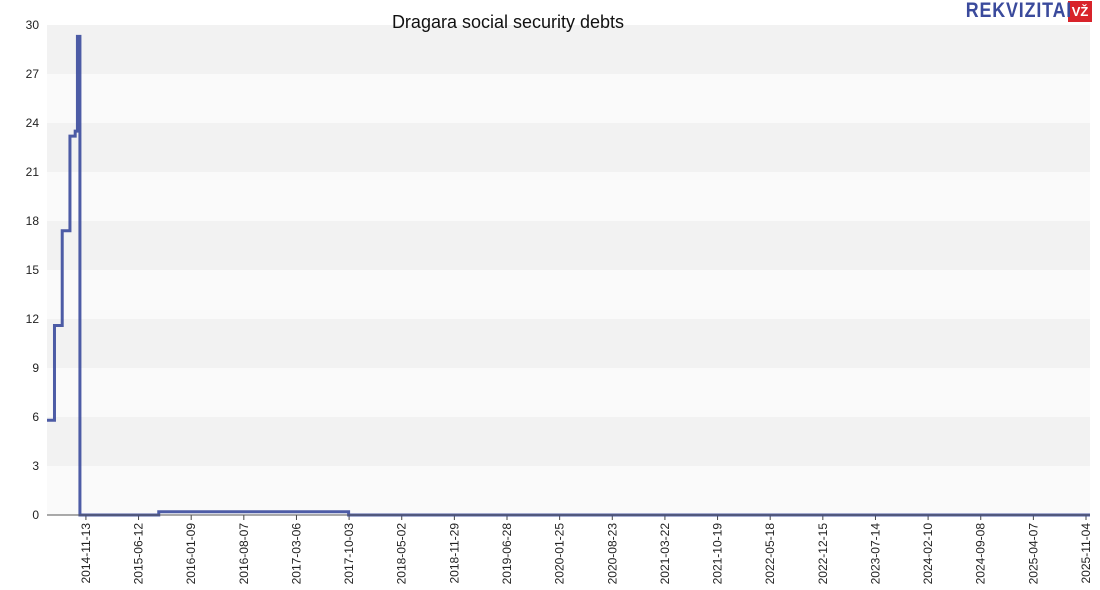 This screenshot has width=1100, height=590. Describe the element at coordinates (244, 554) in the screenshot. I see `x-tick-label: 2016-08-07` at that location.